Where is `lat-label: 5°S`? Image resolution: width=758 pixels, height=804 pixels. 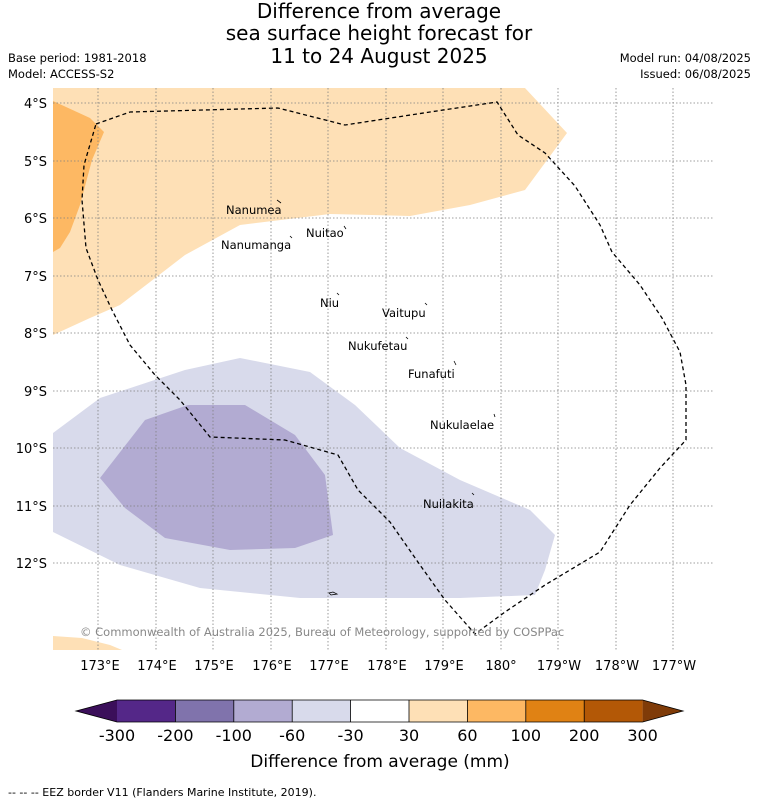
lat-label: 5°S is located at coordinates (35, 162).